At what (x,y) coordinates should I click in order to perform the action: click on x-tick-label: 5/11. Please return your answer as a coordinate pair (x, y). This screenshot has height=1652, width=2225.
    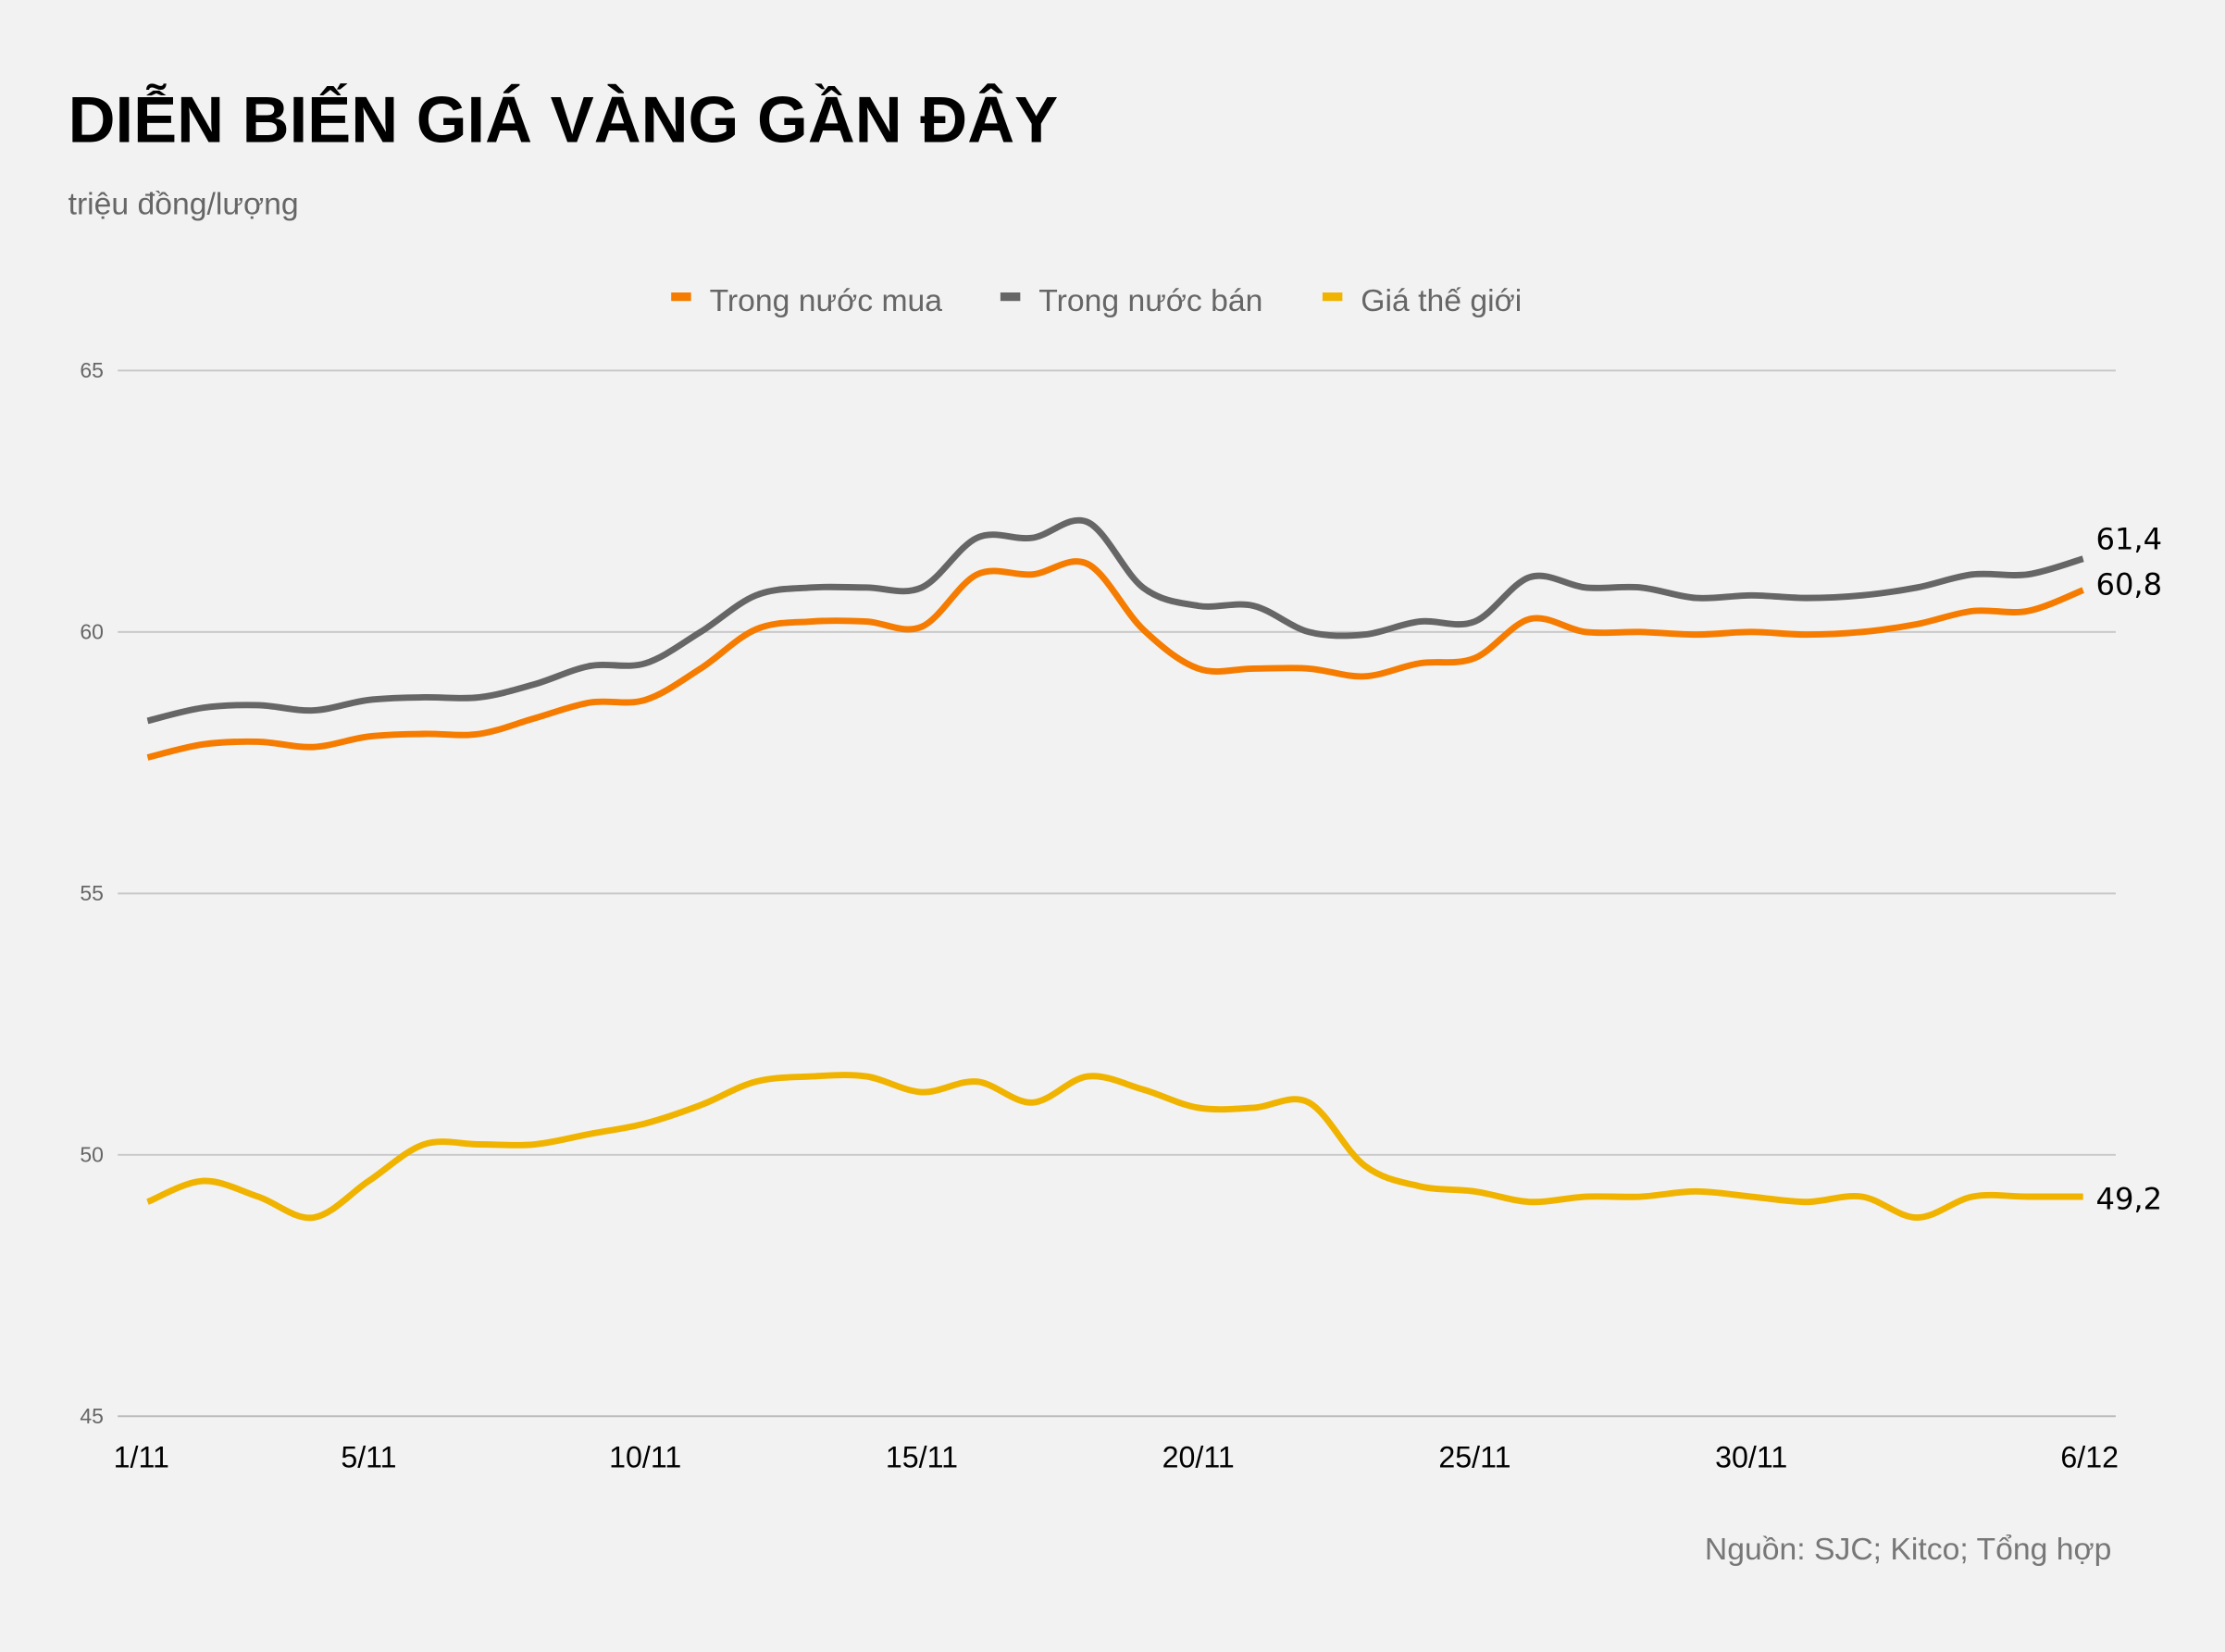
    Looking at the image, I should click on (368, 1456).